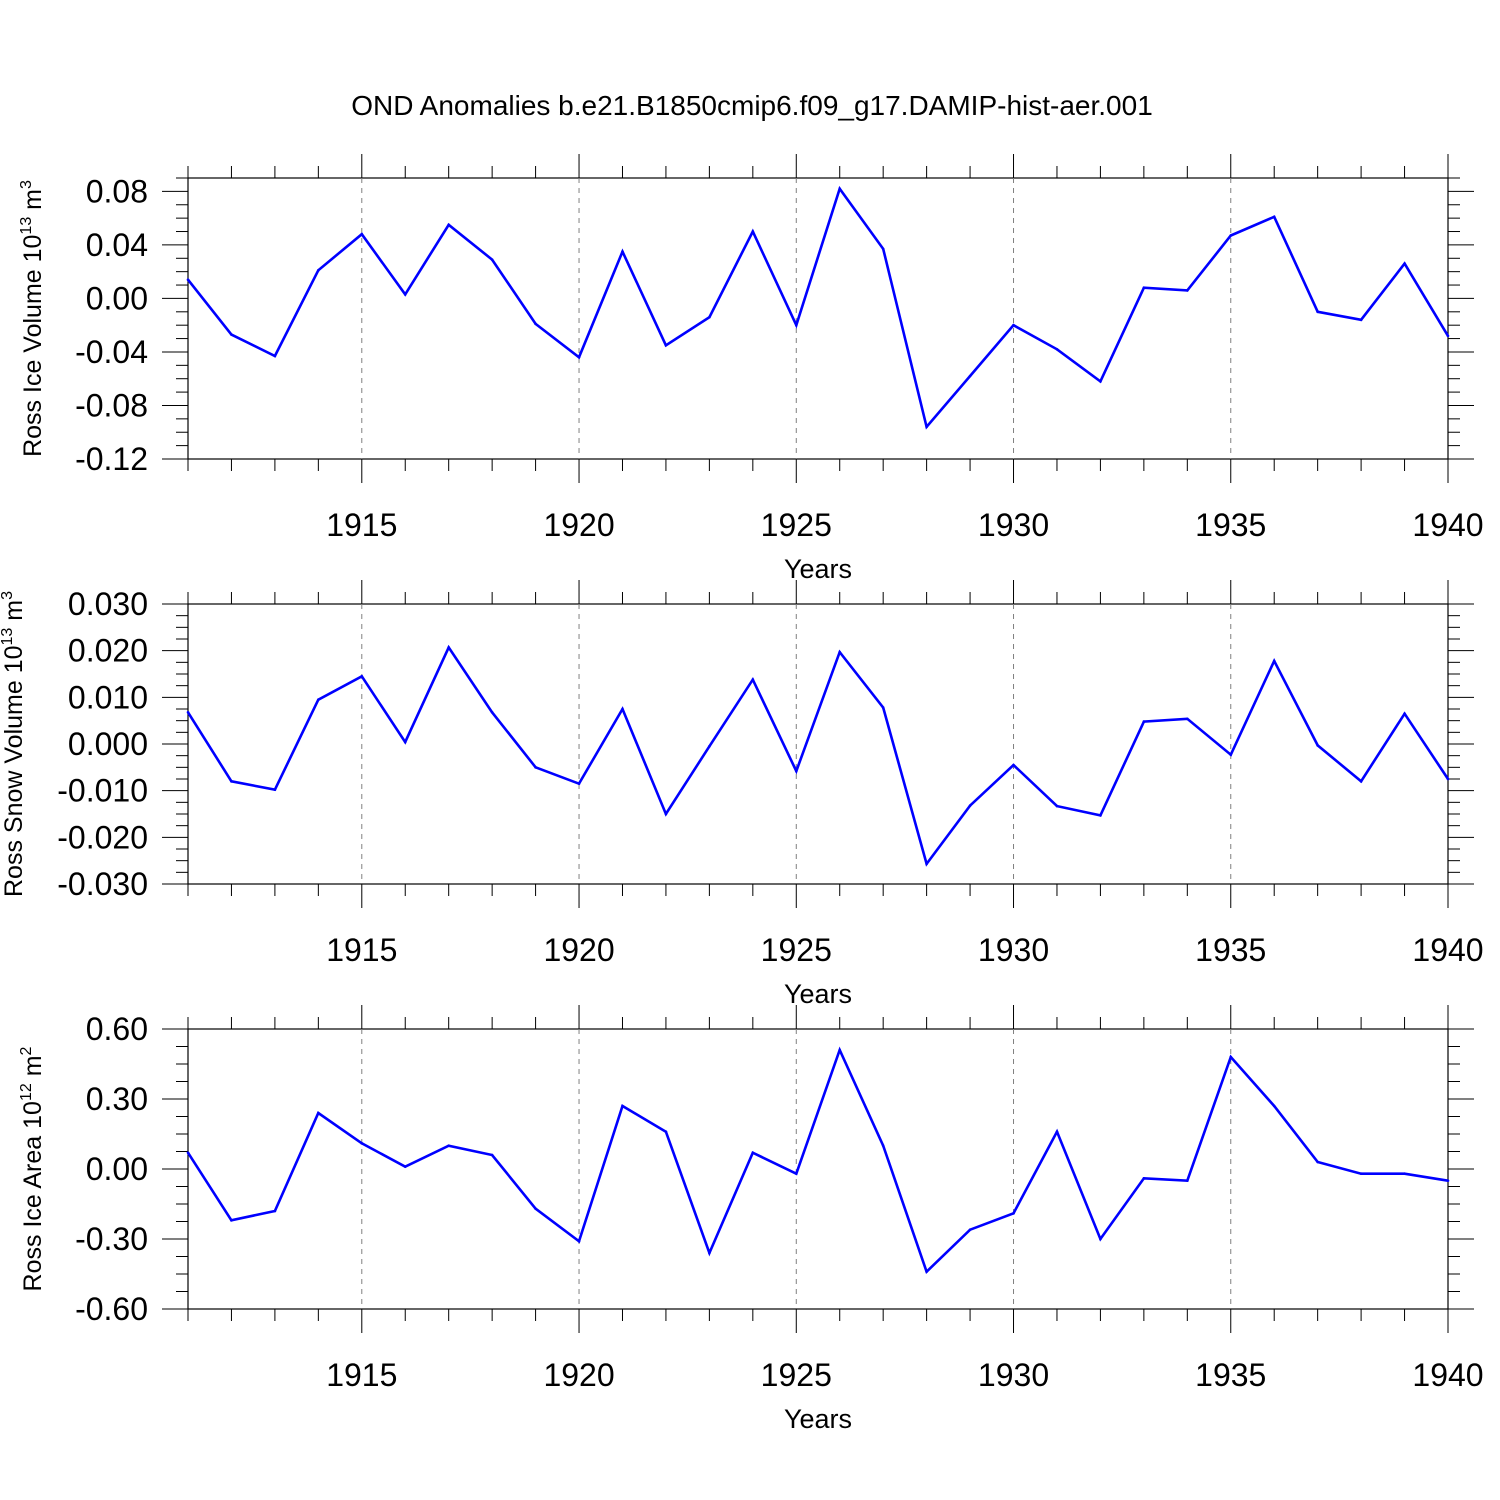 This screenshot has height=1500, width=1500. I want to click on y-axis-title: Ross Ice Area 1012 m2, so click(32, 1168).